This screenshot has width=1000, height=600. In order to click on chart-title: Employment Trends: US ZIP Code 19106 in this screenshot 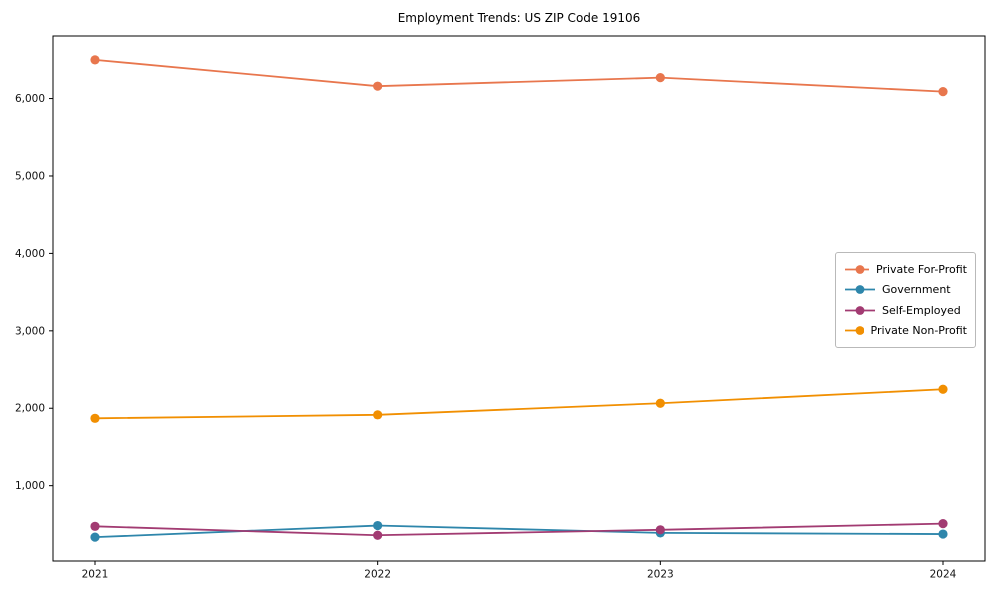, I will do `click(519, 18)`.